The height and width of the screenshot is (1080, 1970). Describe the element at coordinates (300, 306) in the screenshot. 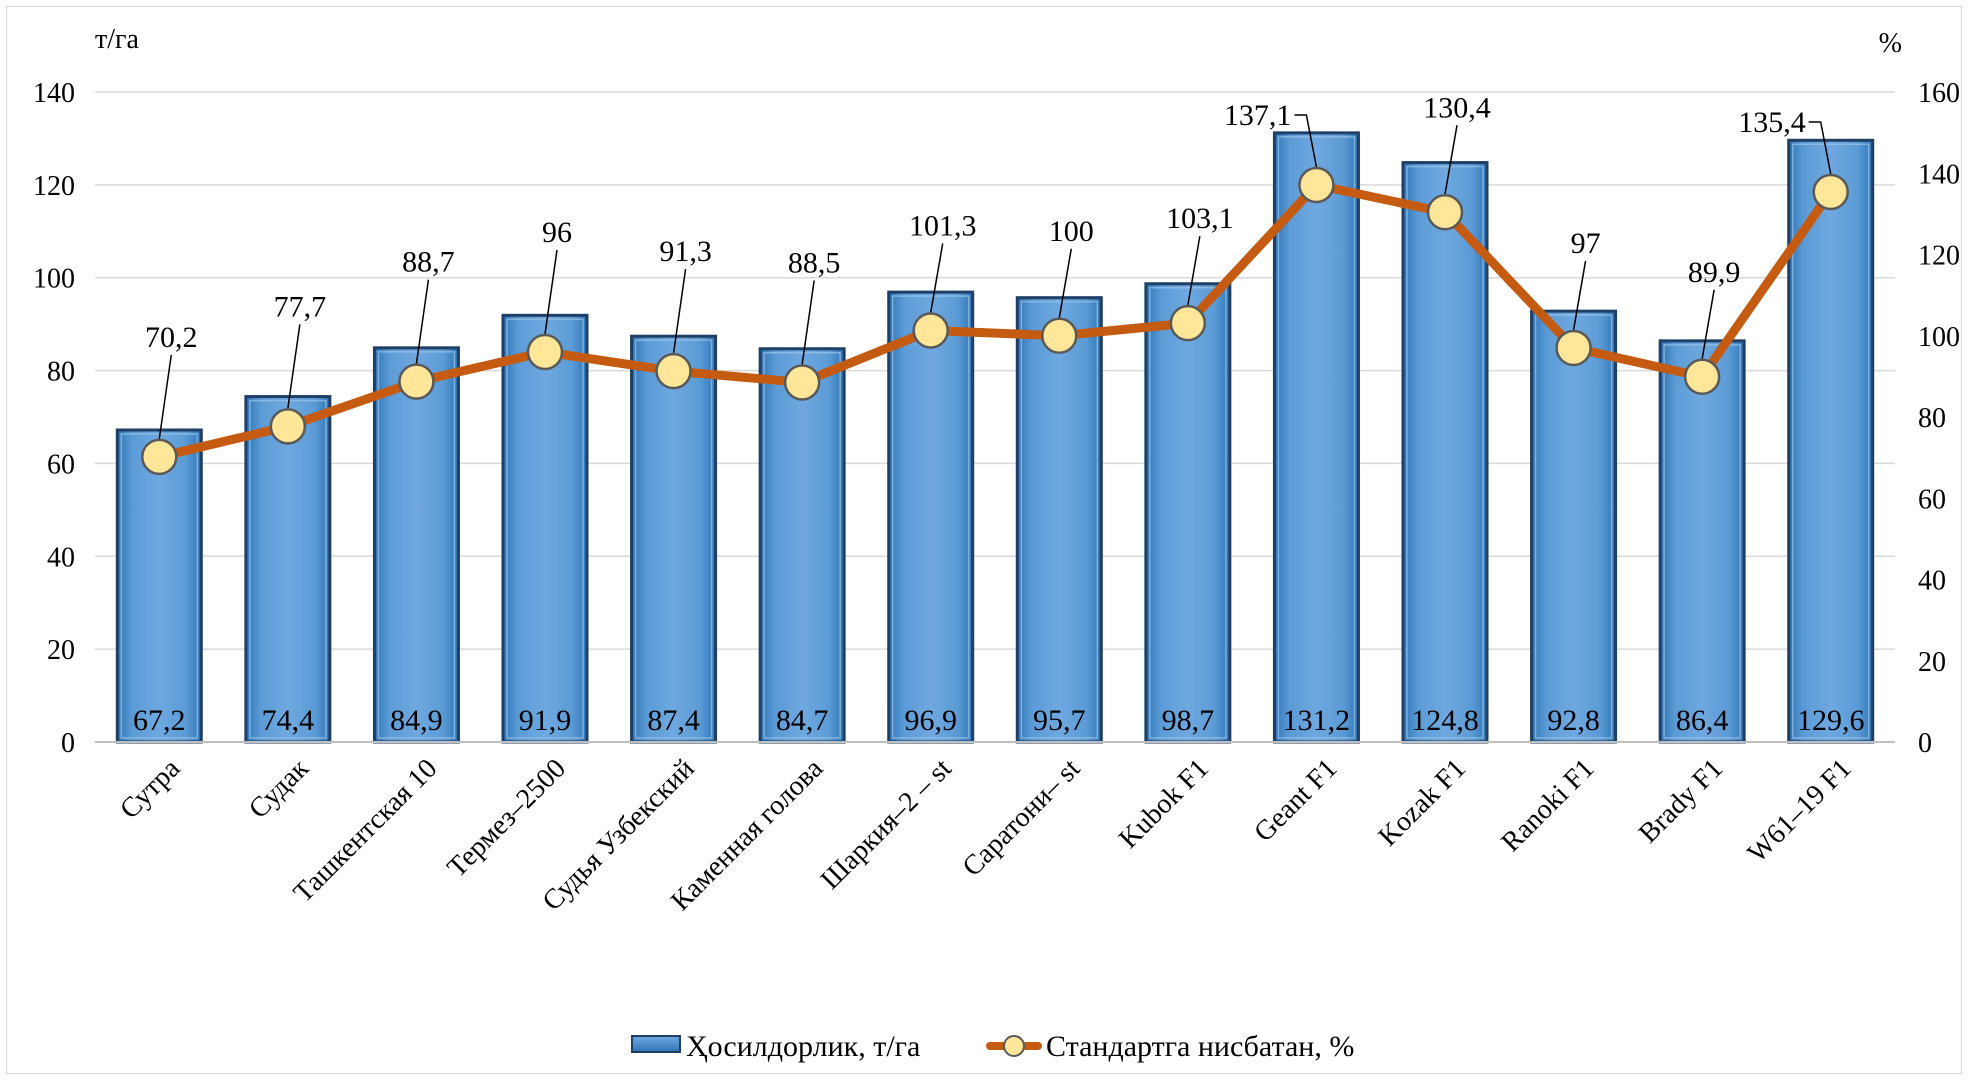

I see `line-value-label: 77,7` at that location.